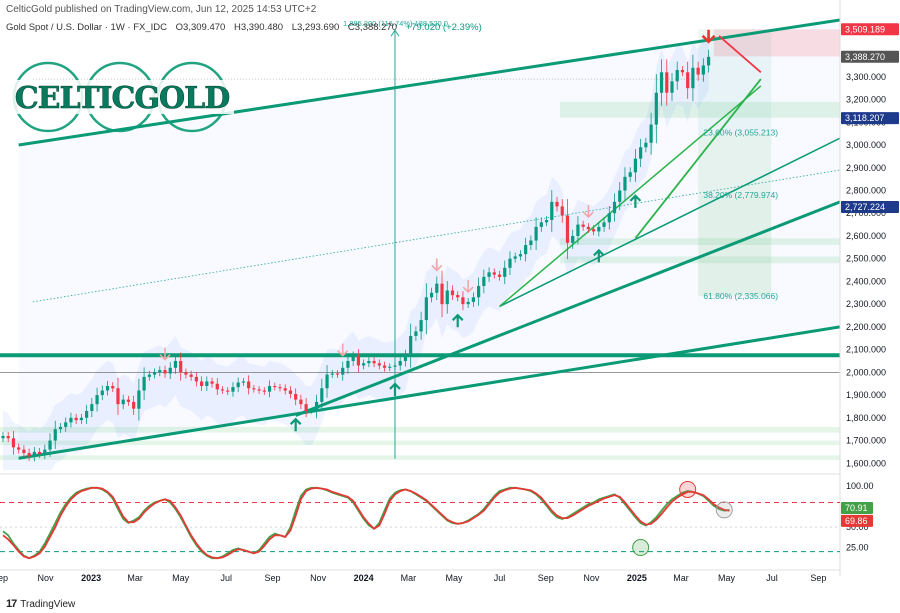 This screenshot has width=900, height=613. What do you see at coordinates (273, 578) in the screenshot?
I see `time-tick-label: Sep` at bounding box center [273, 578].